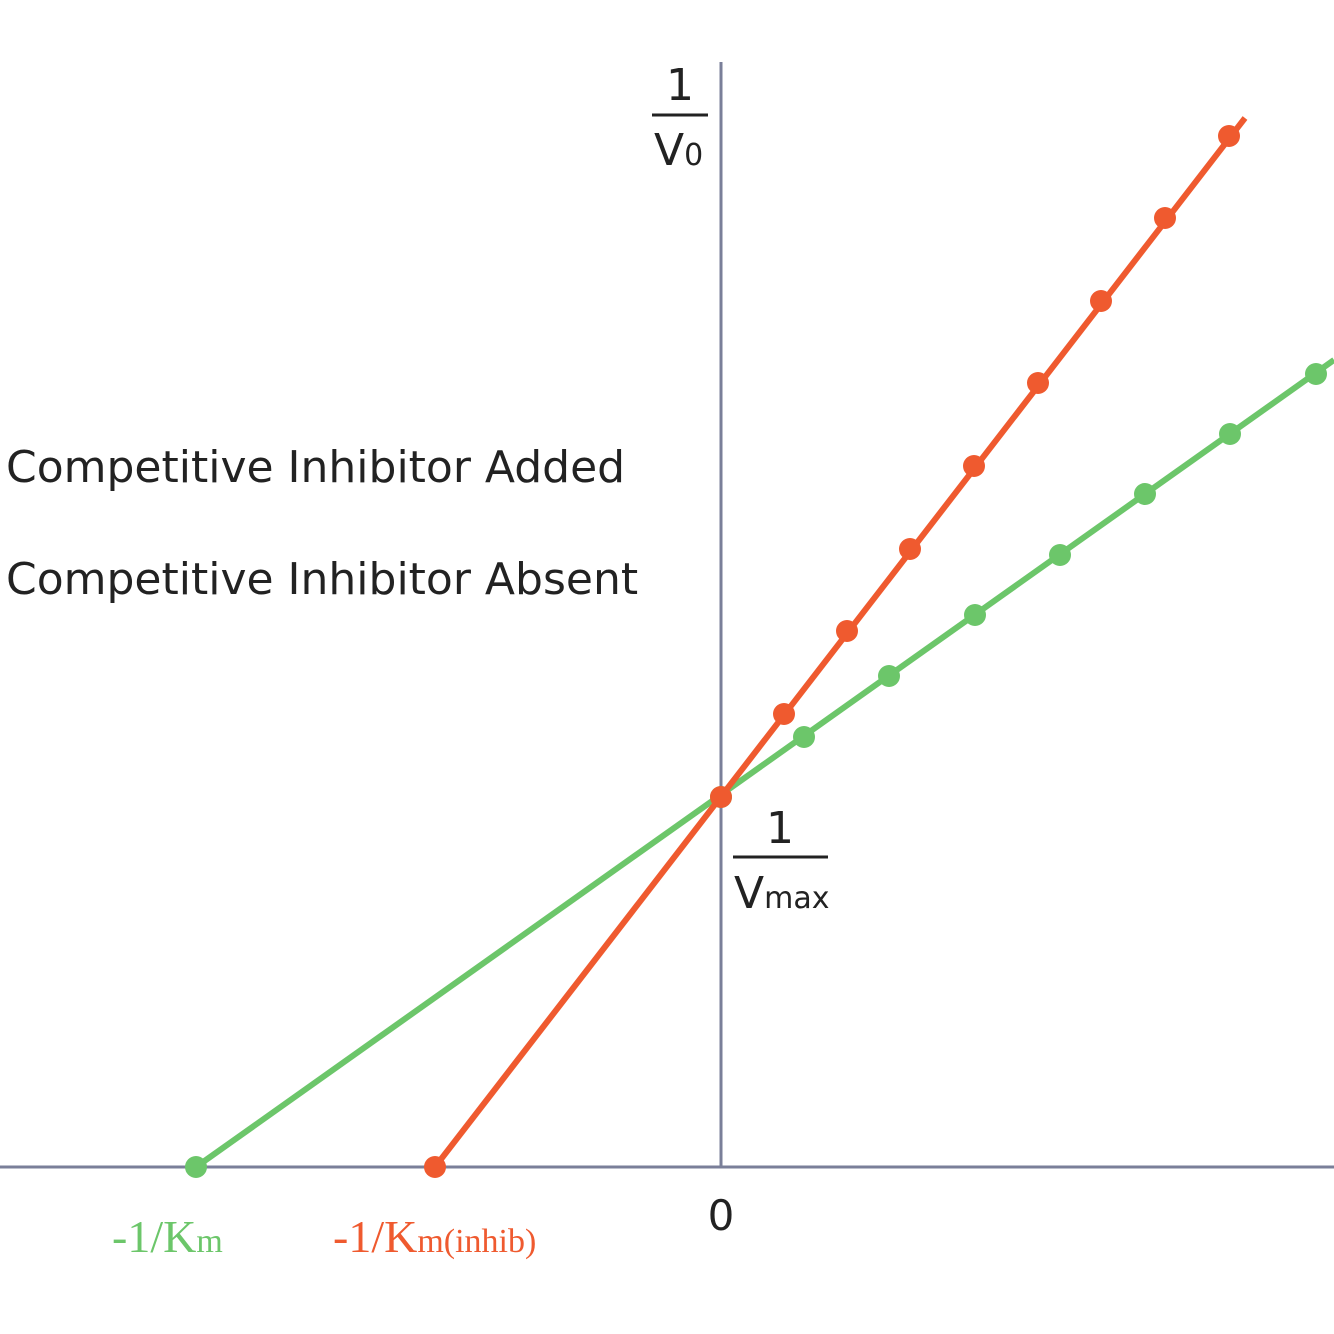 The height and width of the screenshot is (1334, 1334). What do you see at coordinates (375, 1236) in the screenshot?
I see `km-inhib-text: -1/K` at bounding box center [375, 1236].